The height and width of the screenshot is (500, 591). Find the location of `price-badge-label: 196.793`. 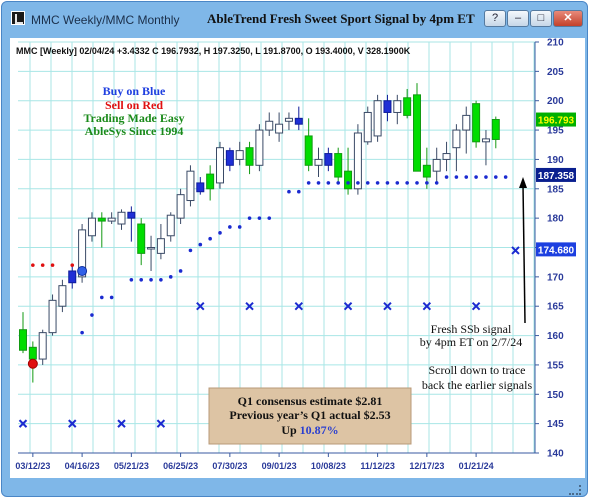

price-badge-label: 196.793 is located at coordinates (556, 121).